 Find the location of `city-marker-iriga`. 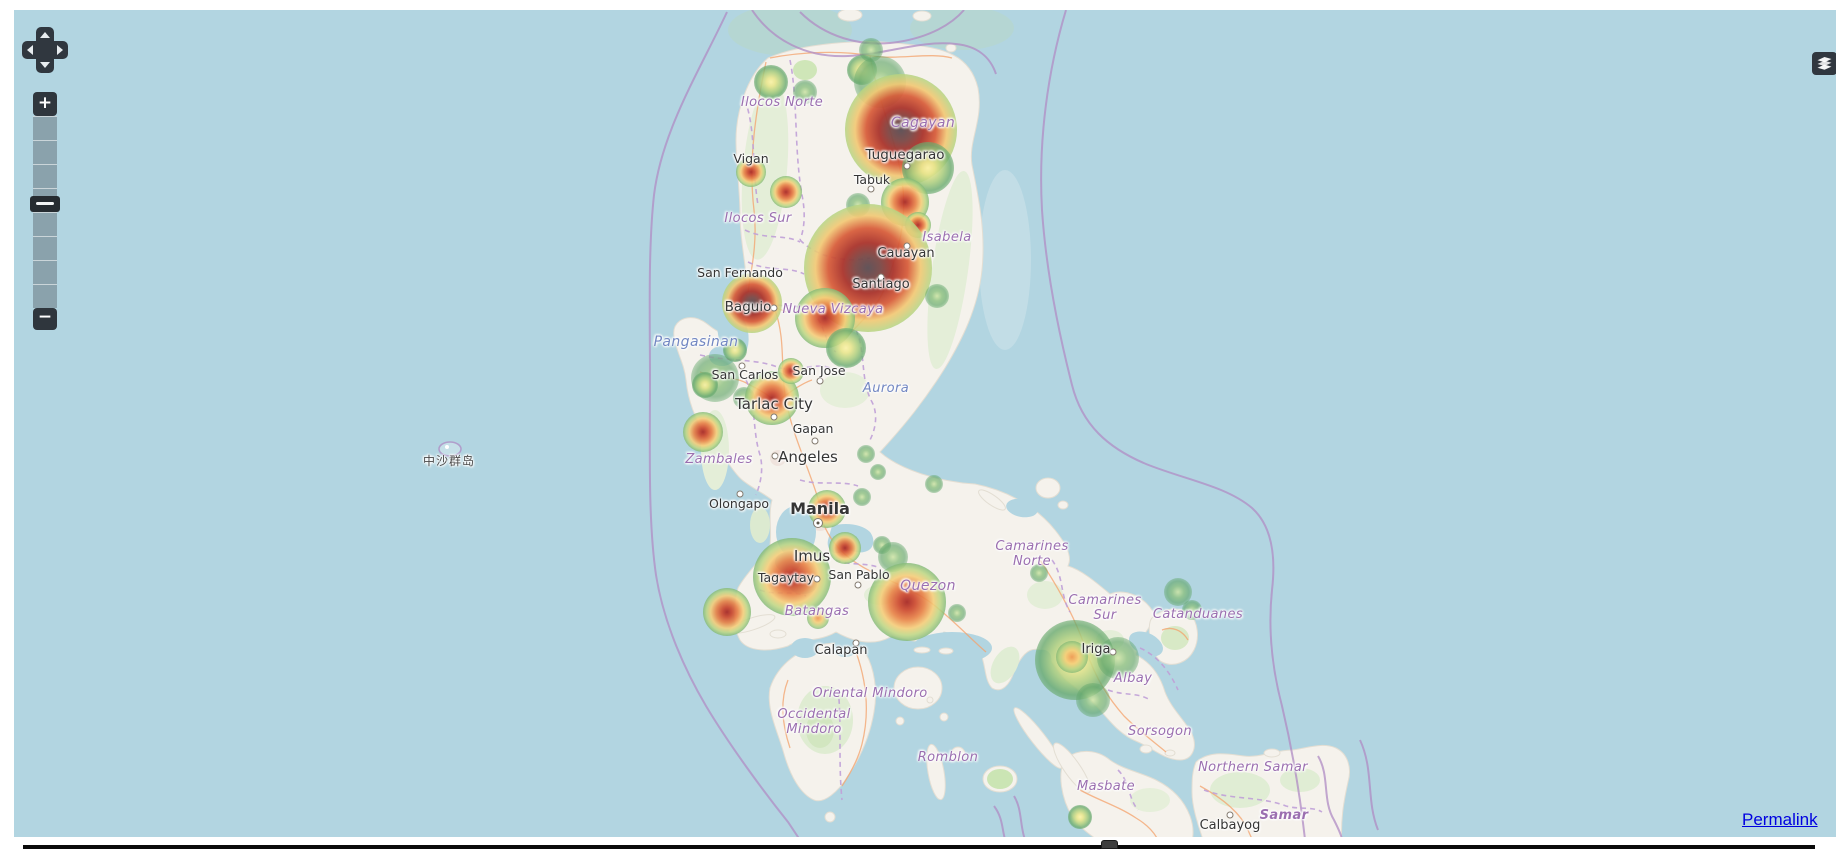

city-marker-iriga is located at coordinates (1113, 652).